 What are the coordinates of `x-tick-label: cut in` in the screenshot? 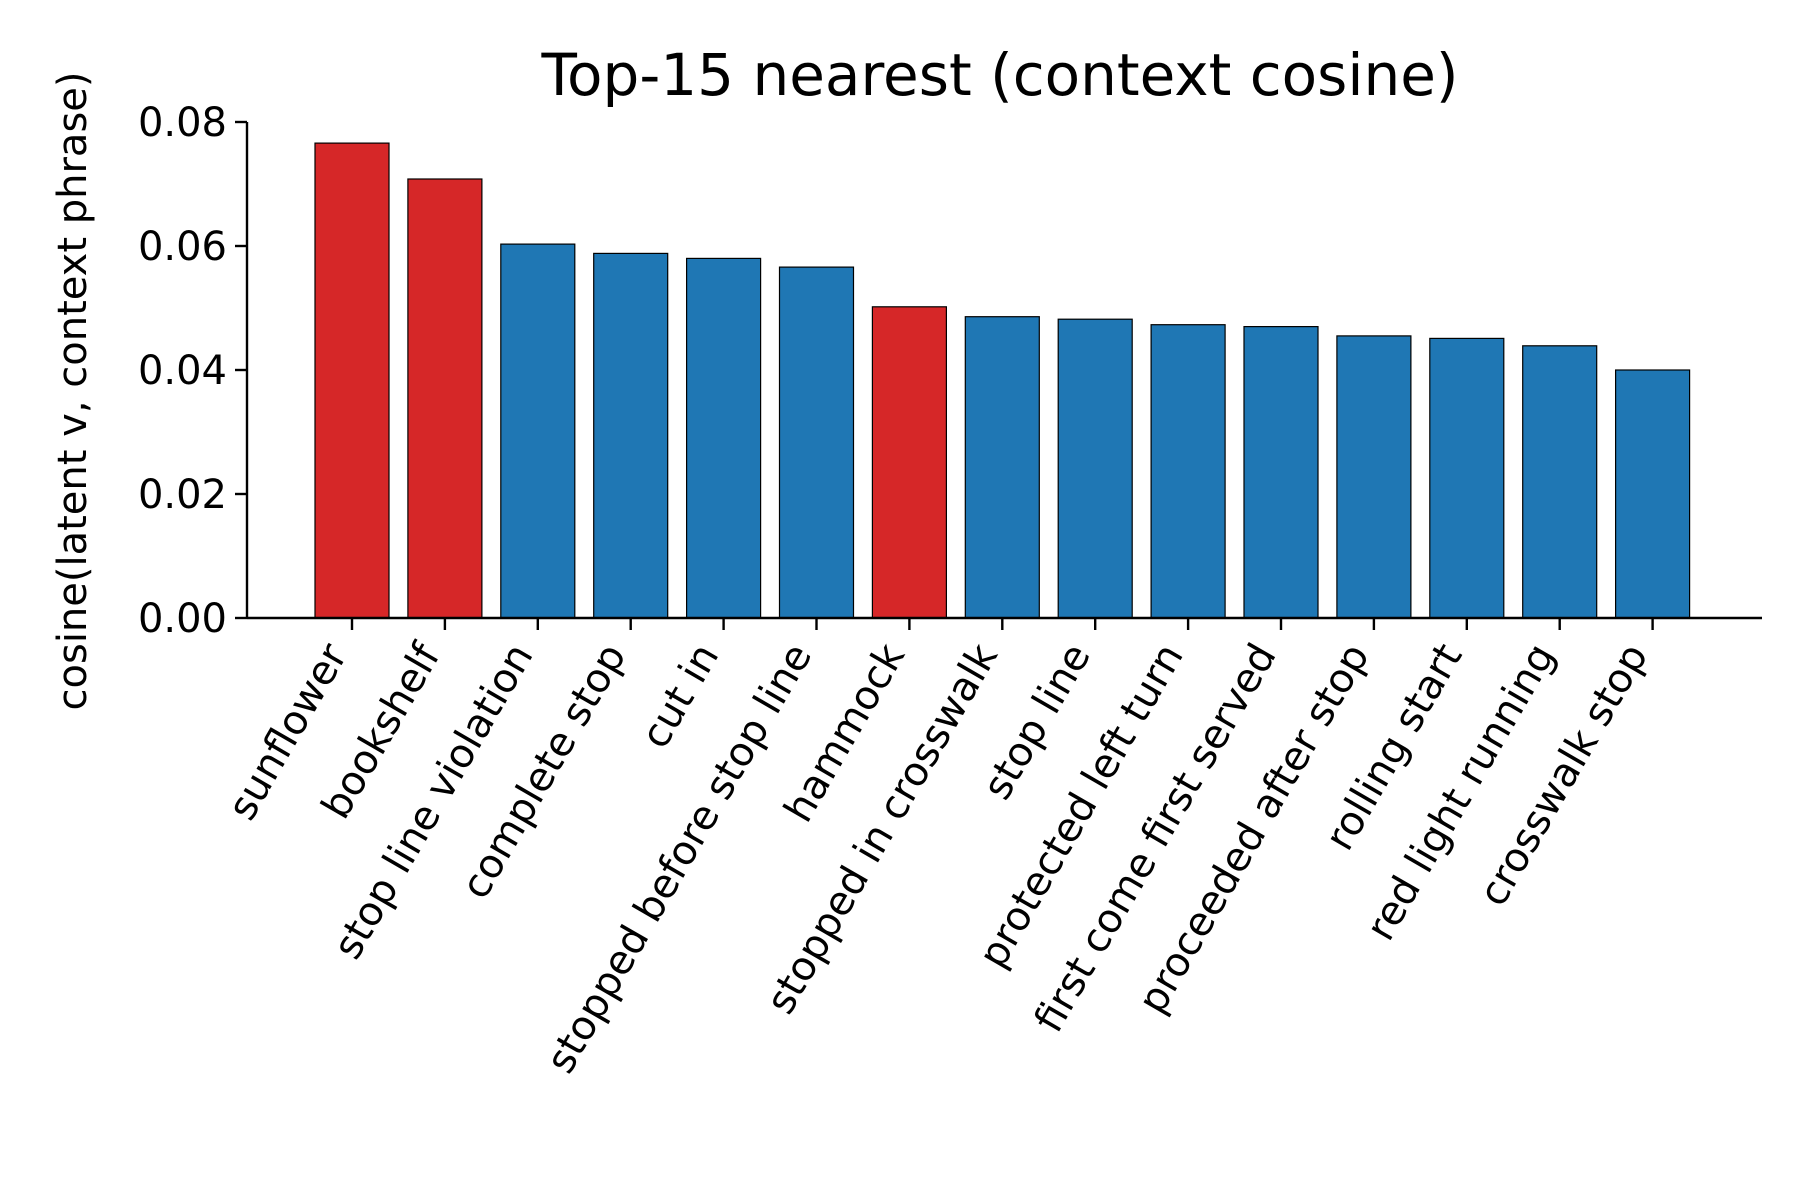 It's located at (680, 696).